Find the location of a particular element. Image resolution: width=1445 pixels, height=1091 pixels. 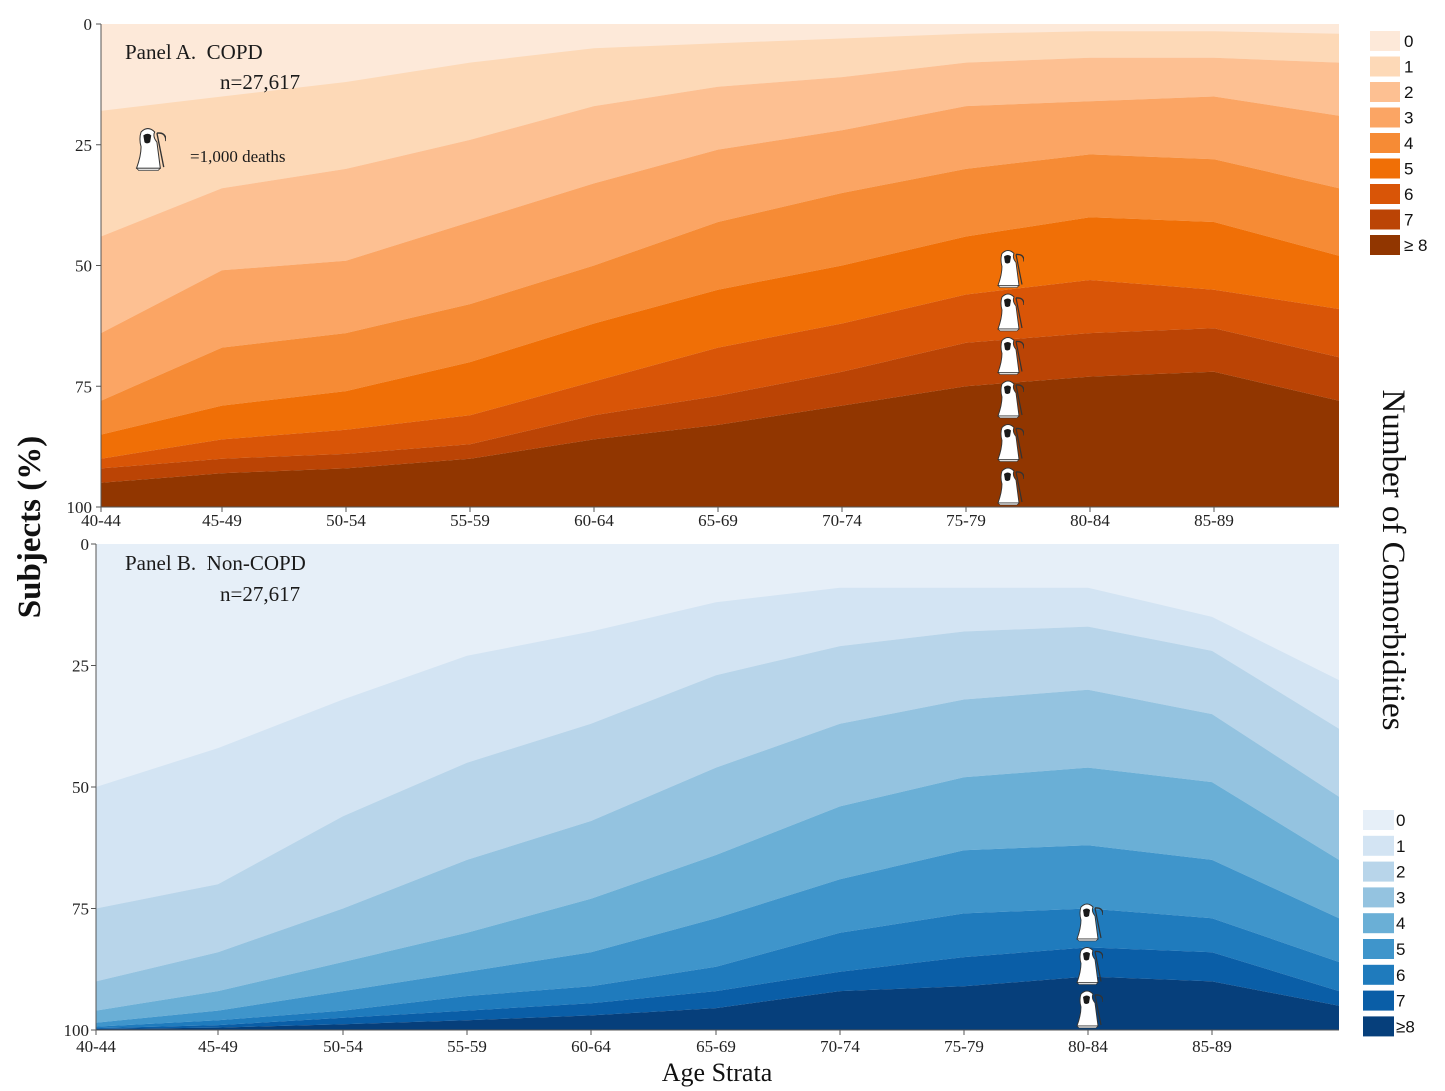

panel-b-x-tick-label: 55-59 is located at coordinates (467, 1046).